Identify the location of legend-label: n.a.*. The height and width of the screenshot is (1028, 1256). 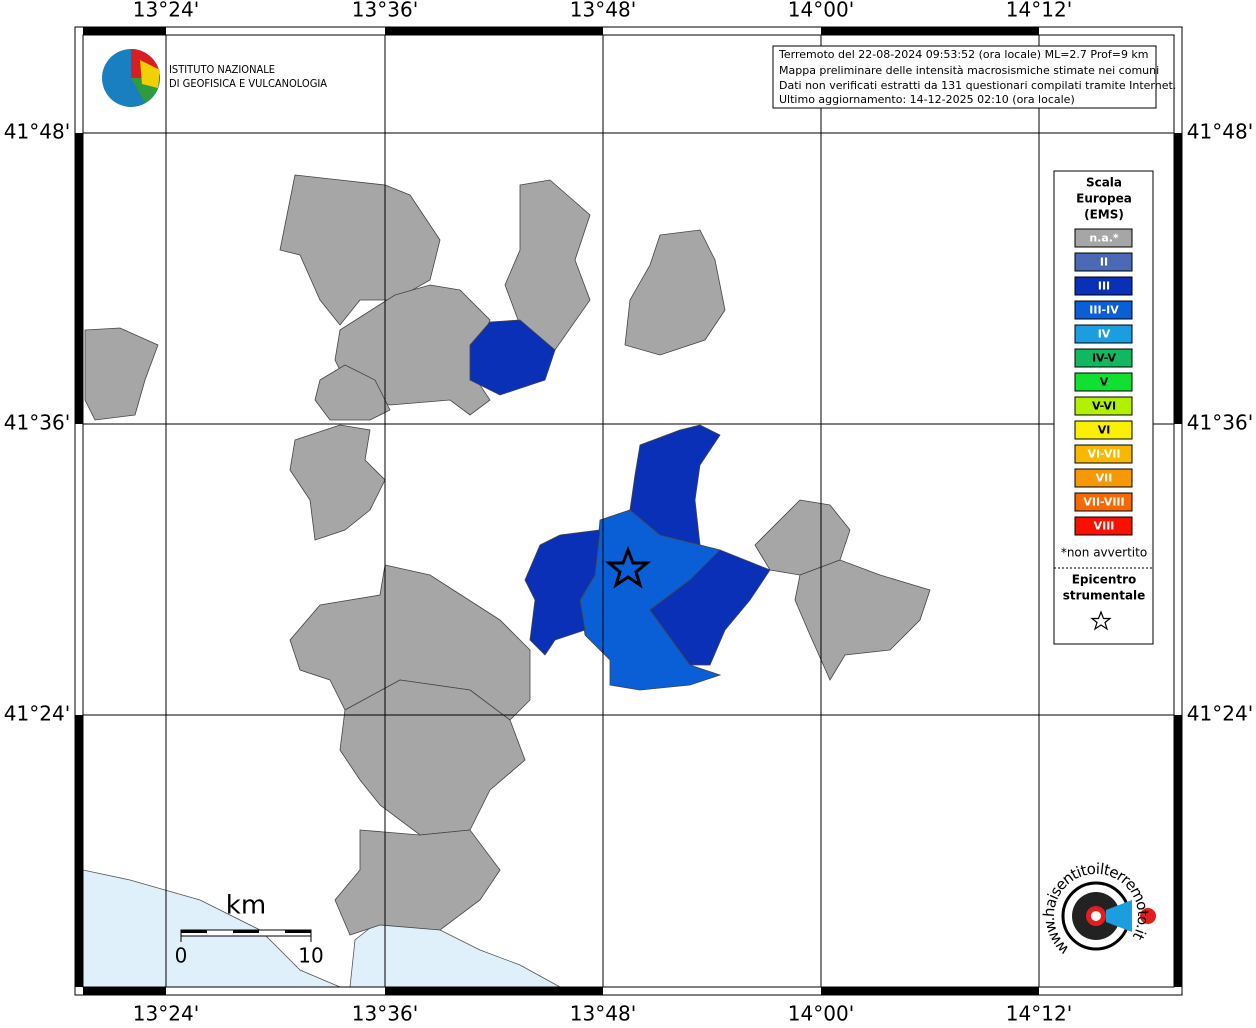
(1104, 238).